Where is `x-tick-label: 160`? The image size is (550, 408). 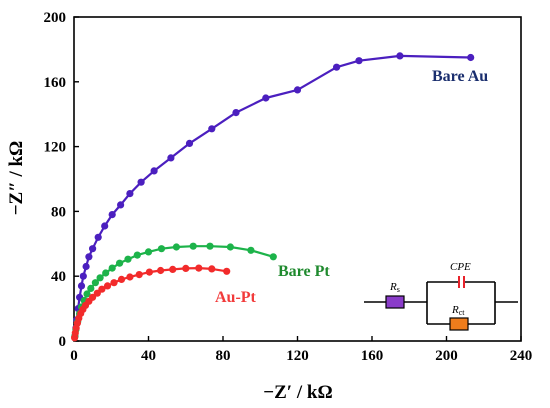 x-tick-label: 160 is located at coordinates (372, 356).